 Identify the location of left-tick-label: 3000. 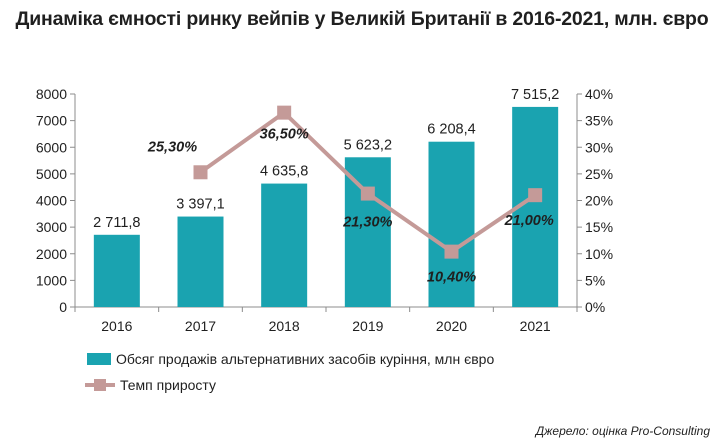
(51, 227).